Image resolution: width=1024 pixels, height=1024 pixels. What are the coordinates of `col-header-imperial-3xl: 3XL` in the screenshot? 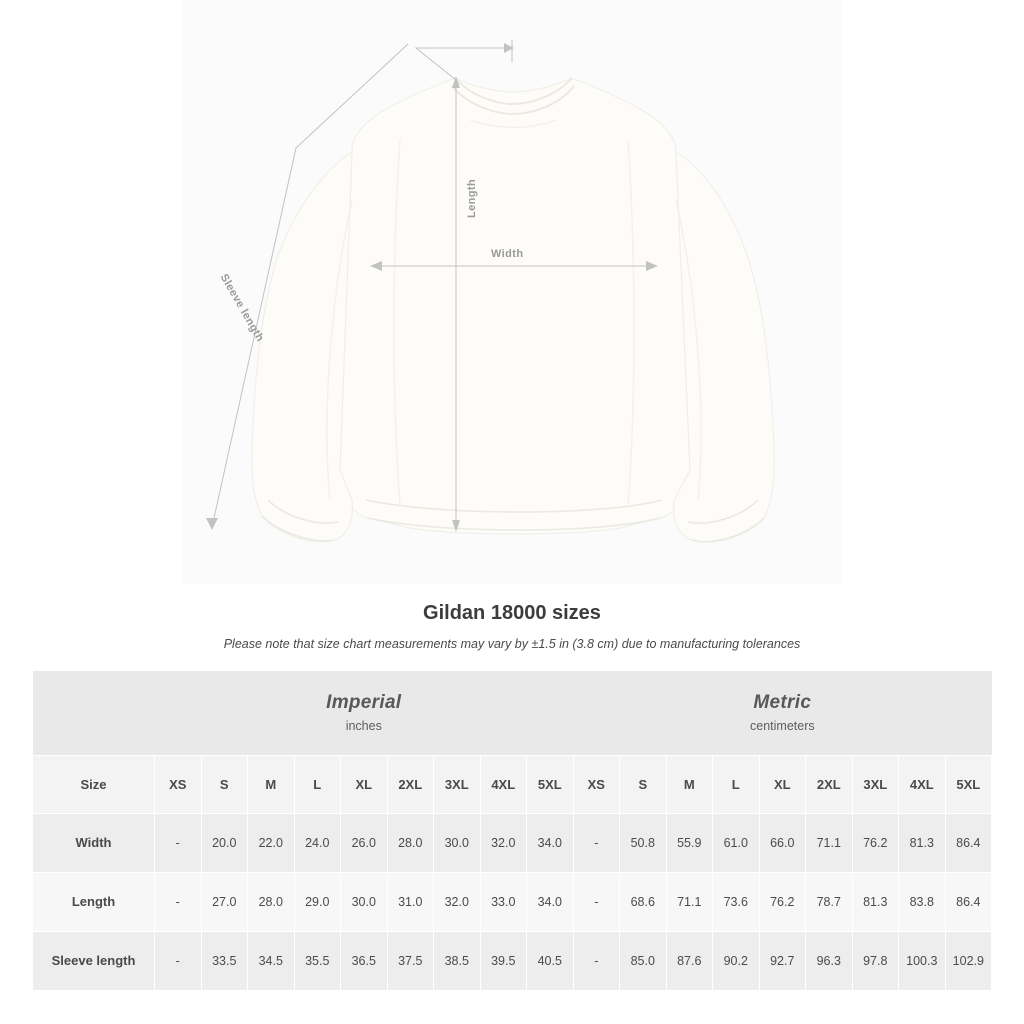 It's located at (457, 784).